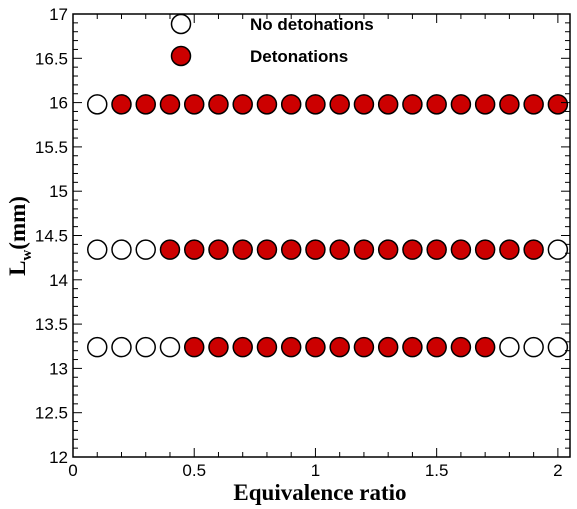 This screenshot has width=577, height=509. I want to click on y-tick-label: 12.5, so click(51, 413).